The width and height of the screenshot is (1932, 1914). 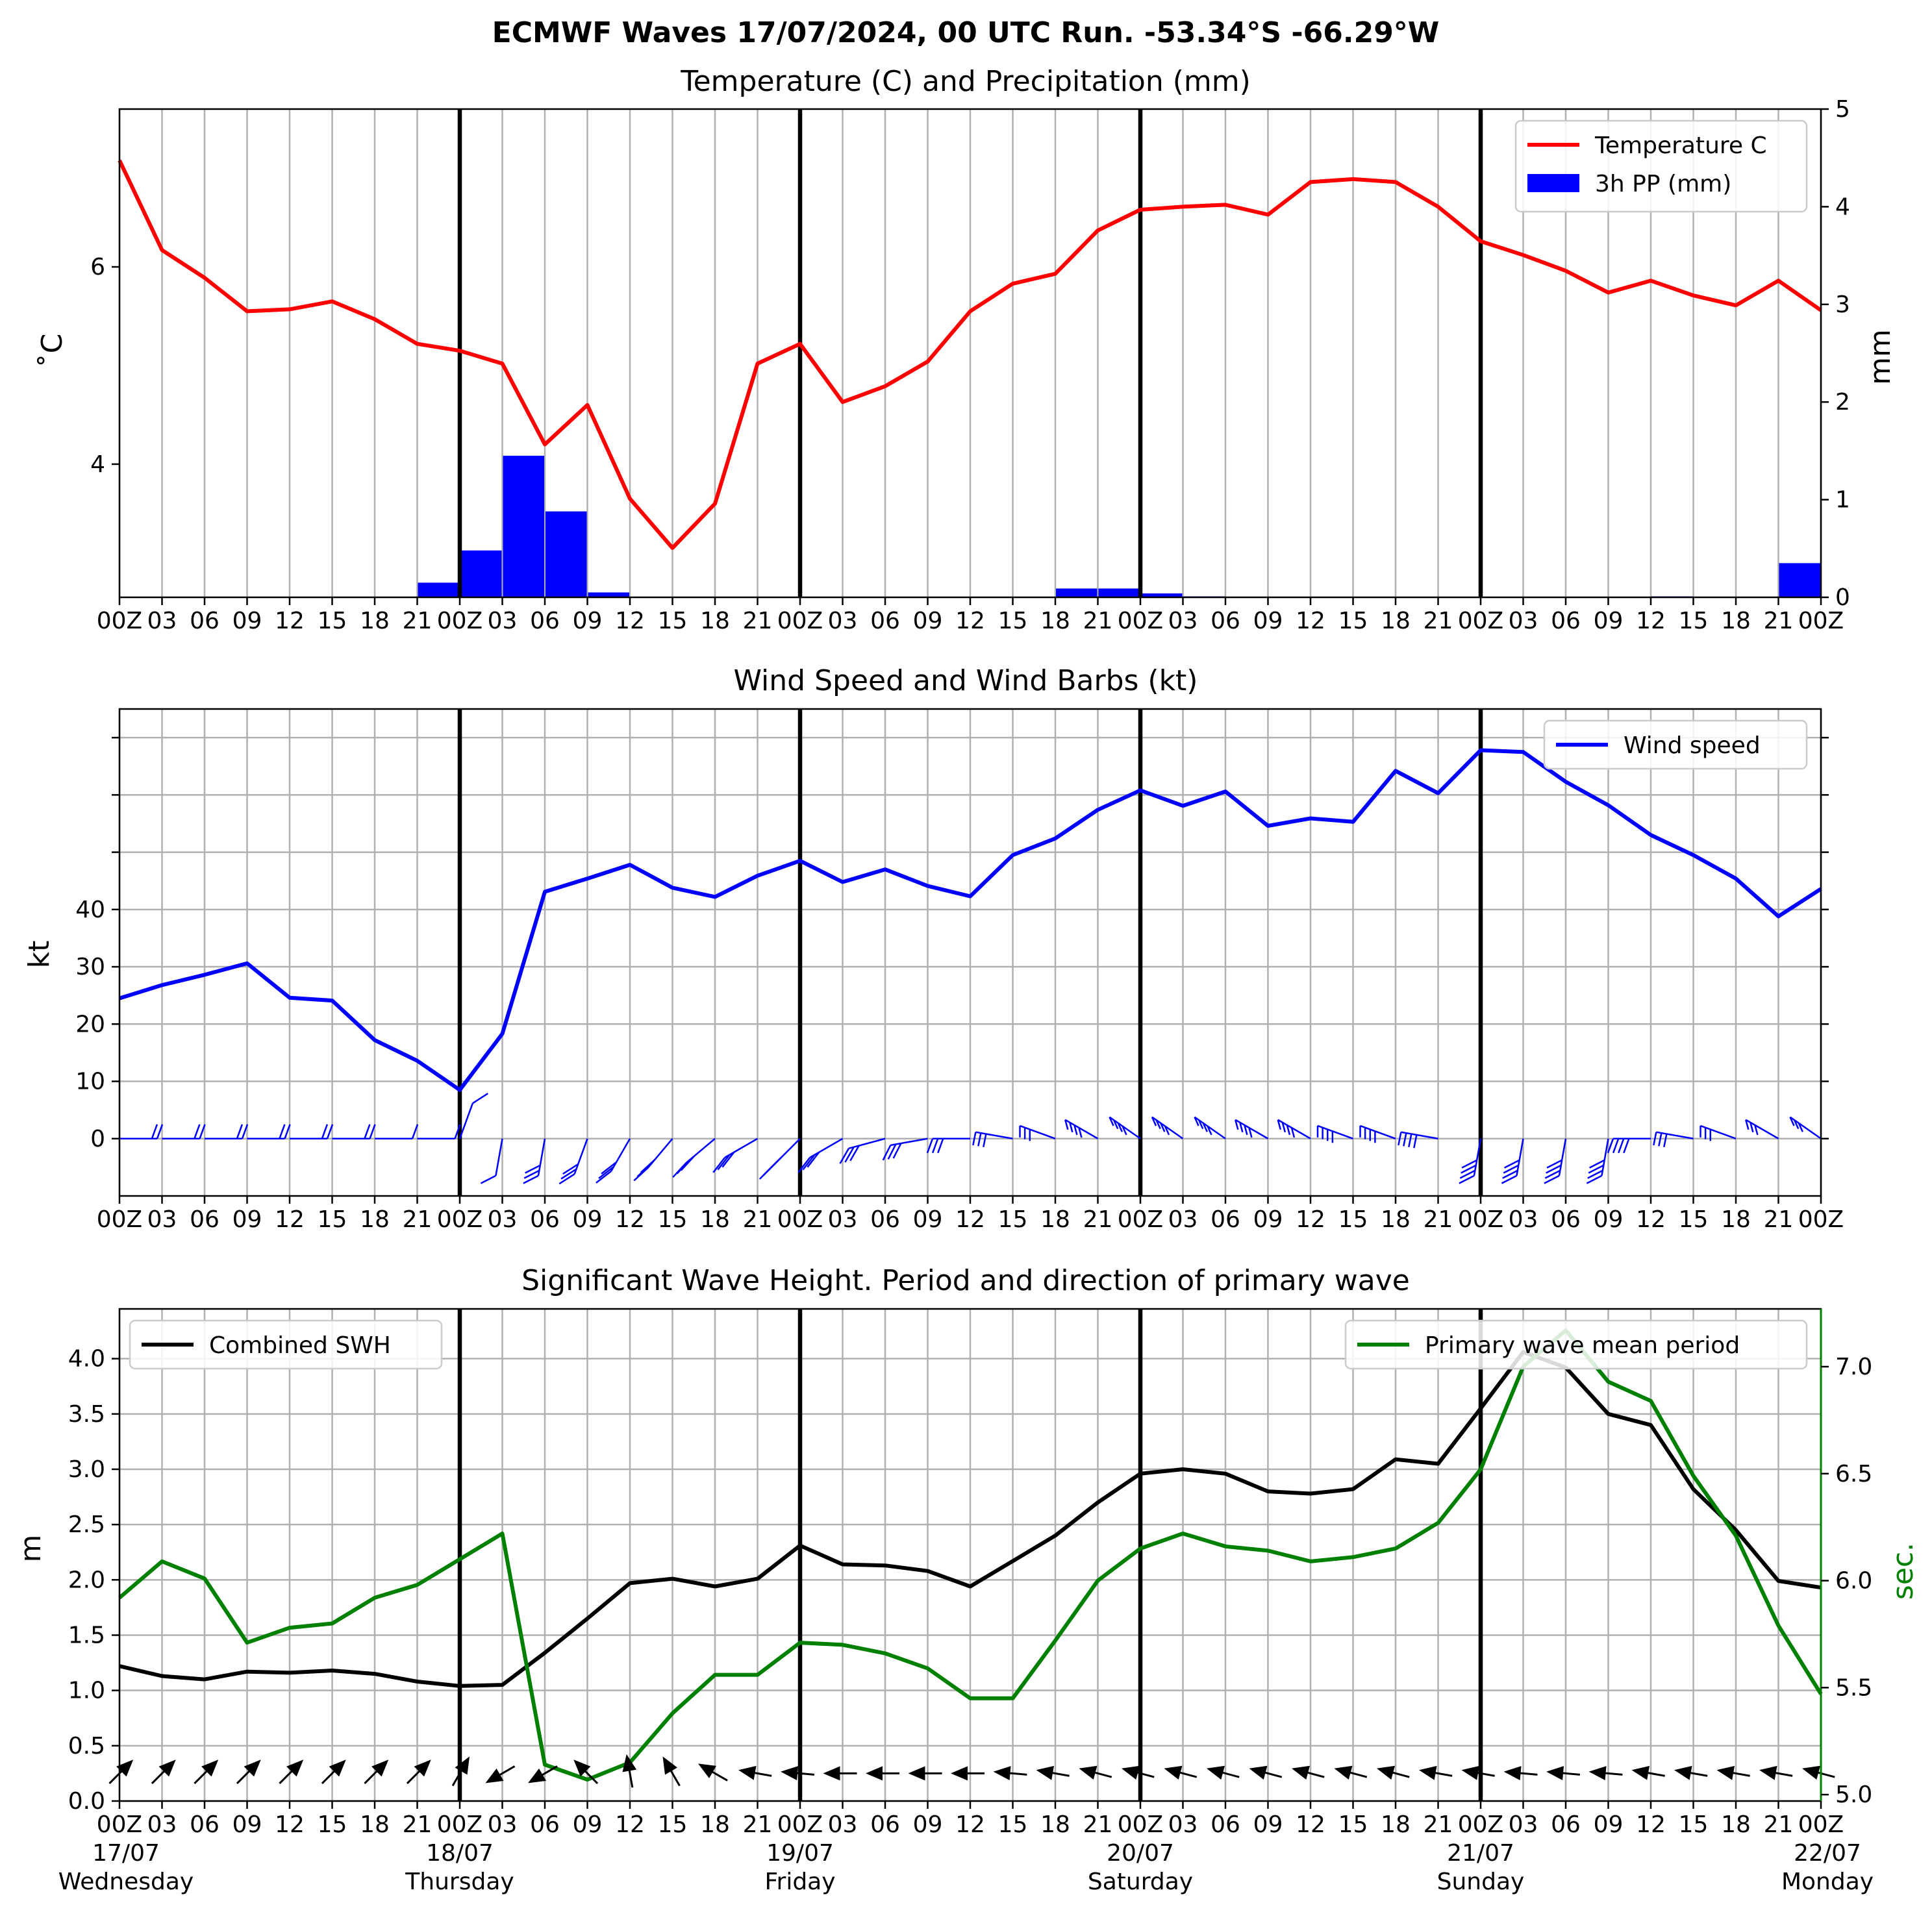 What do you see at coordinates (1663, 184) in the screenshot?
I see `precip-legend-label: 3h PP (mm)` at bounding box center [1663, 184].